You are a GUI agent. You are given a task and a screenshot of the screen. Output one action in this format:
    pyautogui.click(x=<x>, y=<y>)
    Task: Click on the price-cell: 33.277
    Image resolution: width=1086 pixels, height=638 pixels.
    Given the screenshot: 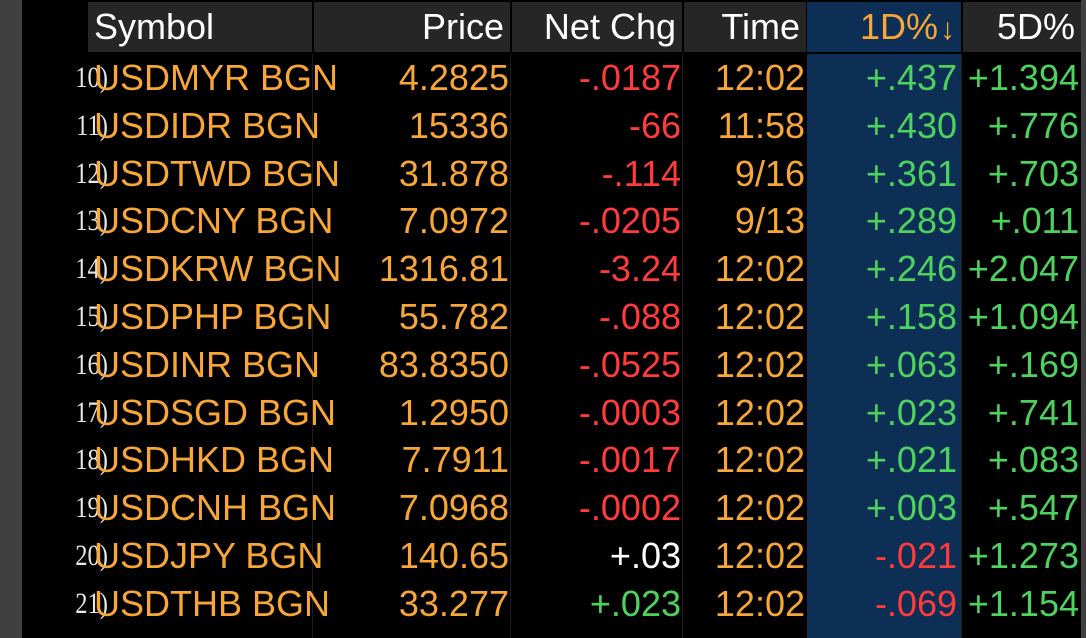 What is the action you would take?
    pyautogui.click(x=453, y=603)
    